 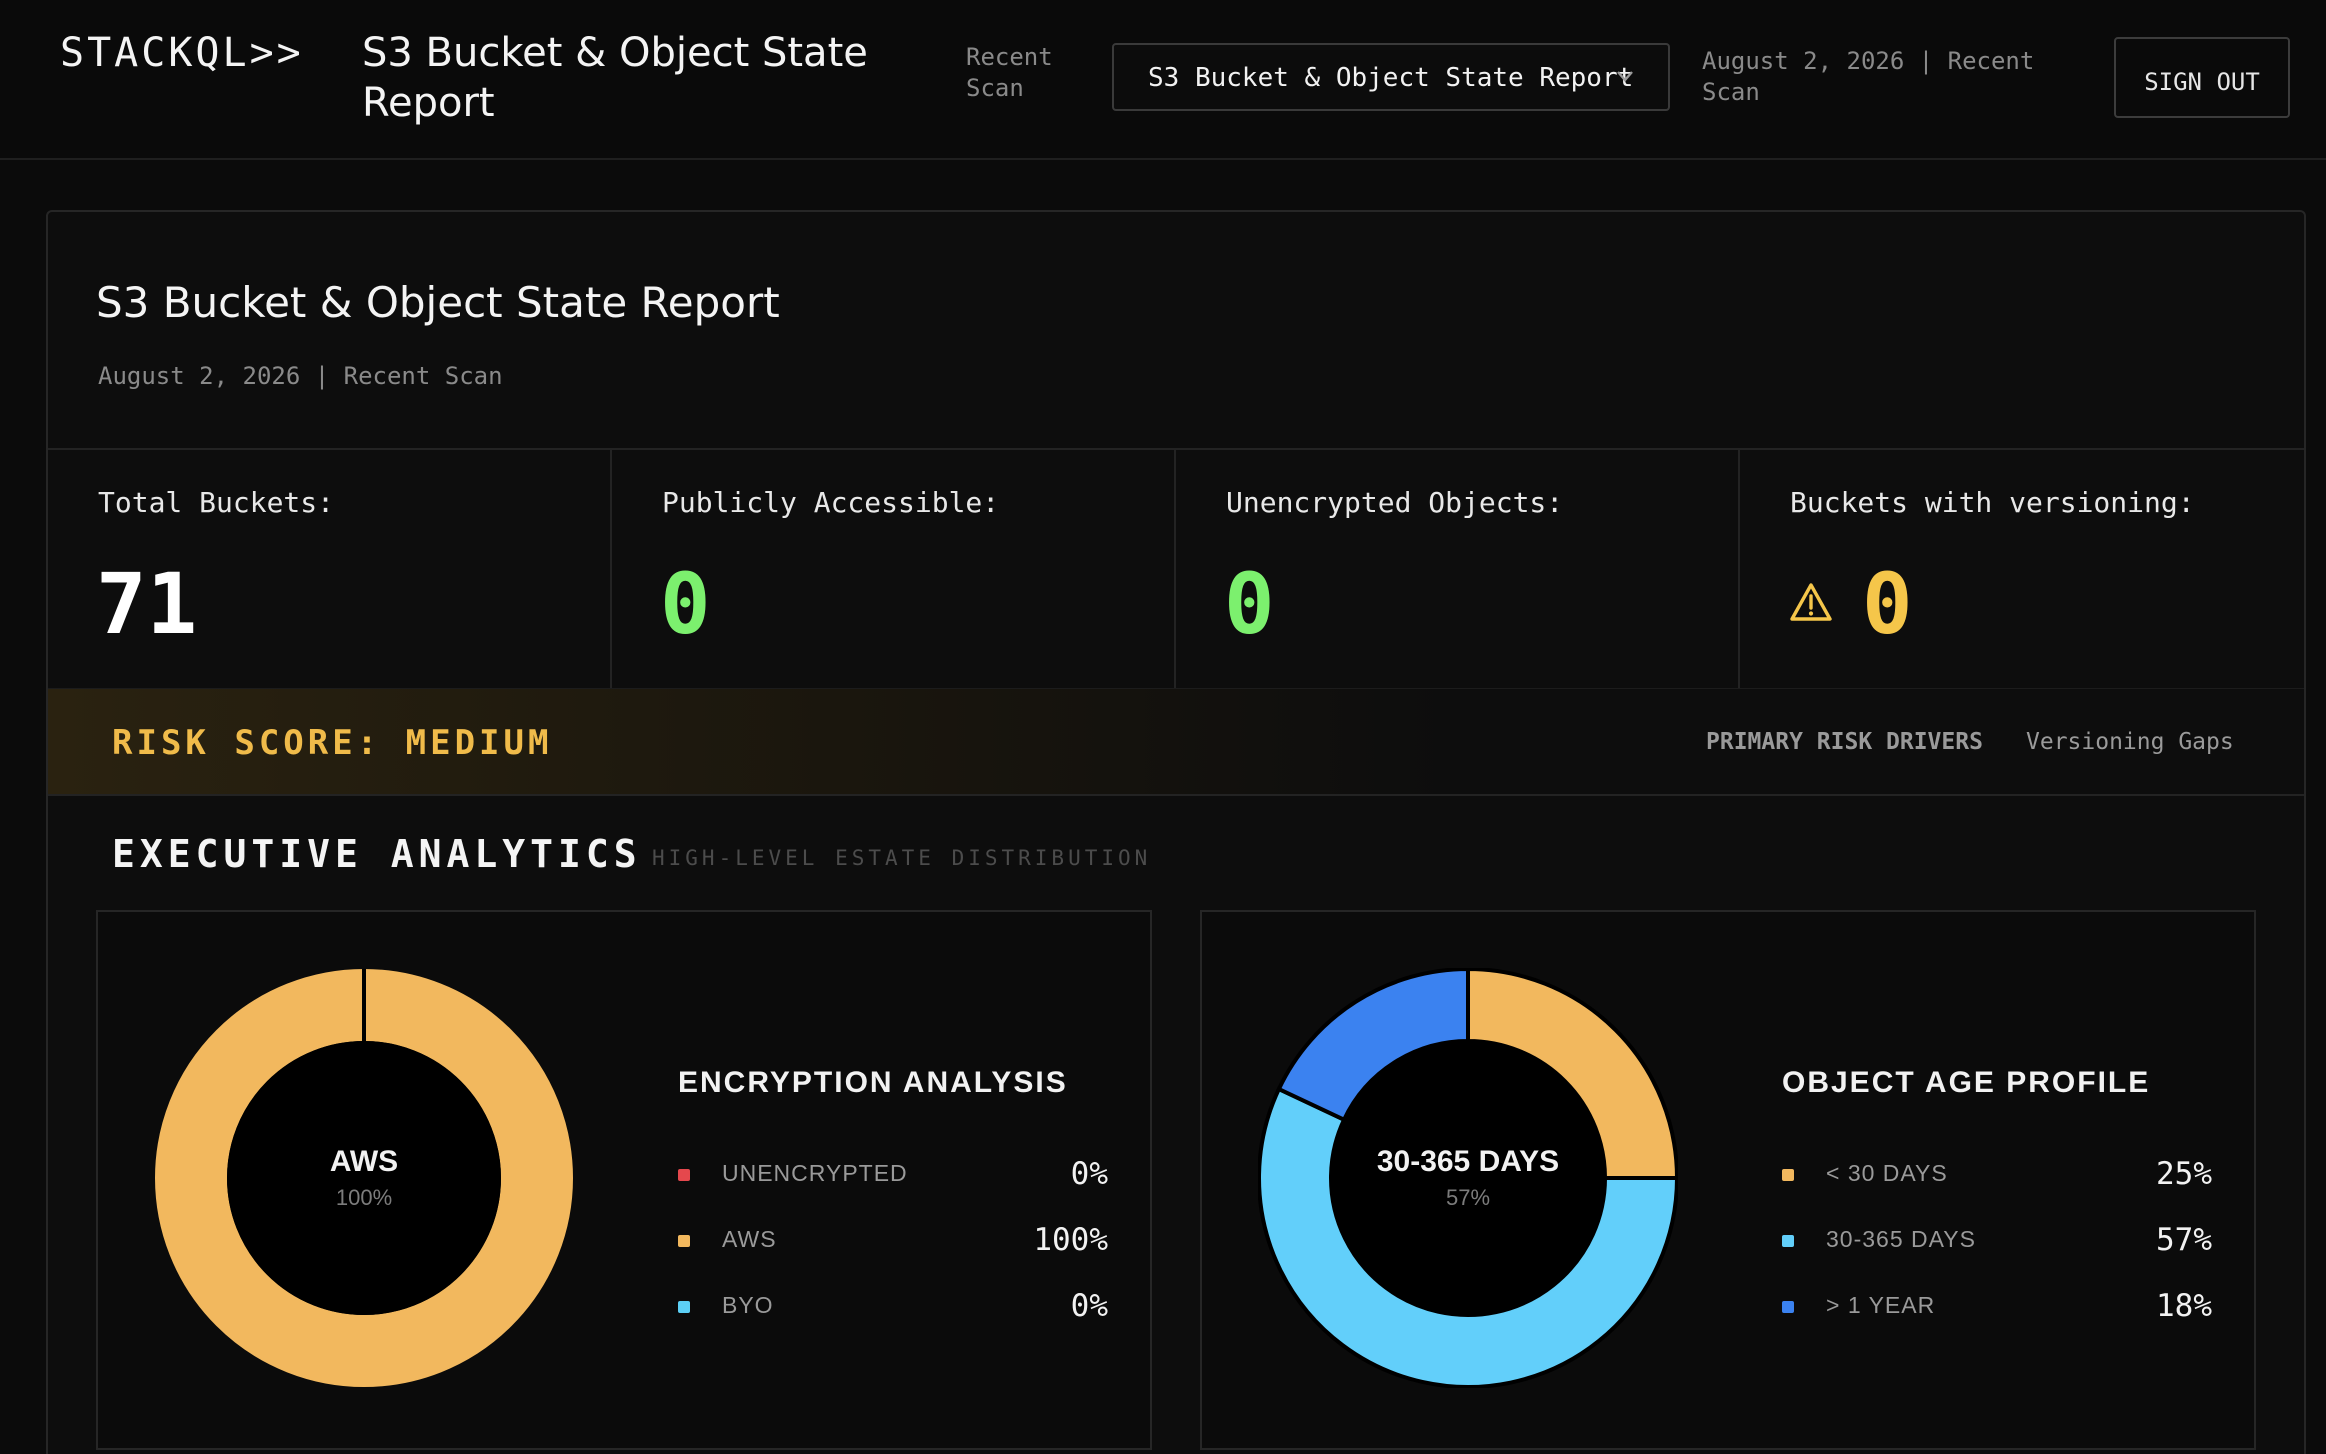 I want to click on legend-label: BYO, so click(x=748, y=1305).